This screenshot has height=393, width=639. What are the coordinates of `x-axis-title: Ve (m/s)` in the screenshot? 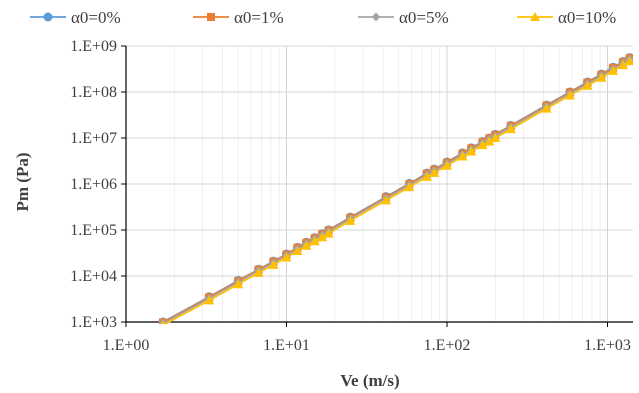 It's located at (369, 380).